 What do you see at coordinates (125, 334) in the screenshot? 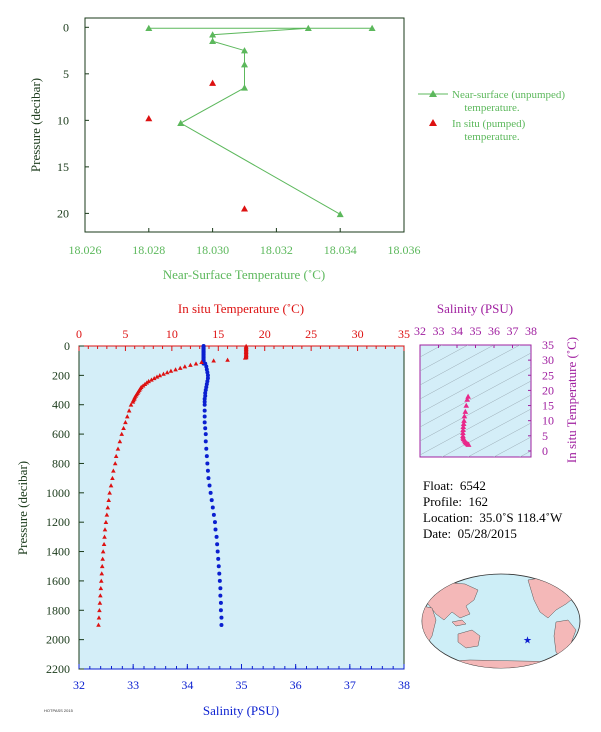
I see `temperature-tick-label: 5` at bounding box center [125, 334].